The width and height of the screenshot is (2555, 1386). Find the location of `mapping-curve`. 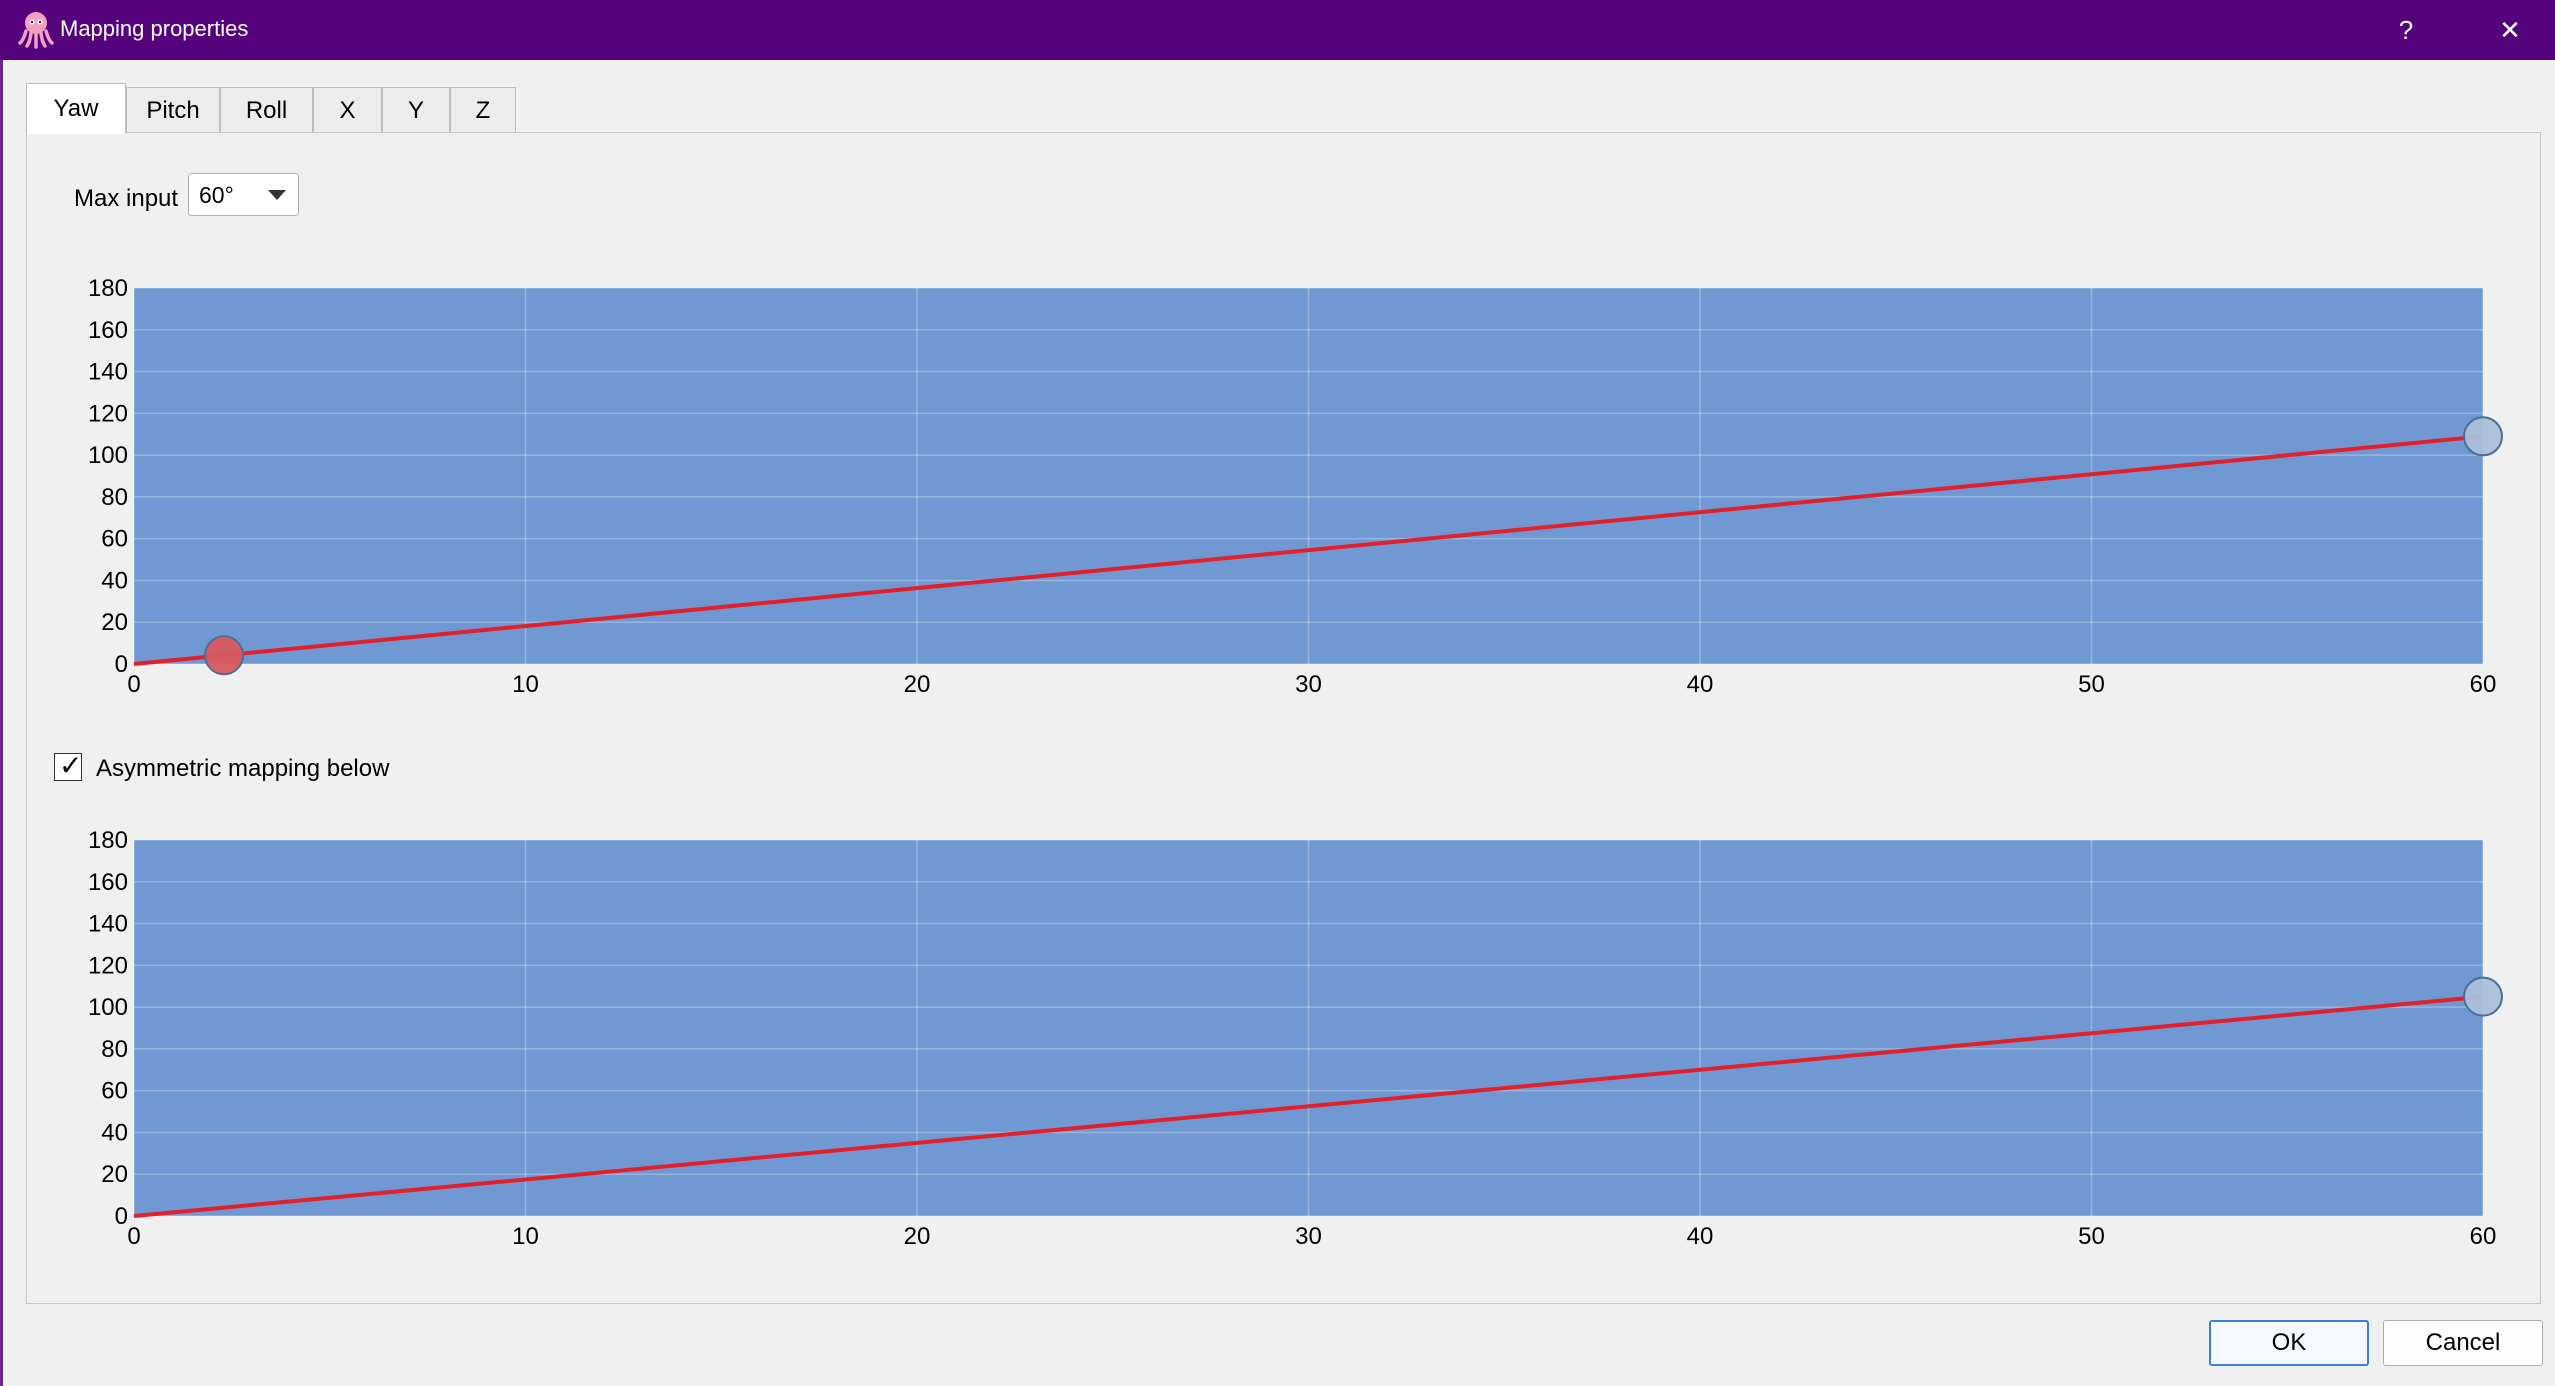

mapping-curve is located at coordinates (1308, 1106).